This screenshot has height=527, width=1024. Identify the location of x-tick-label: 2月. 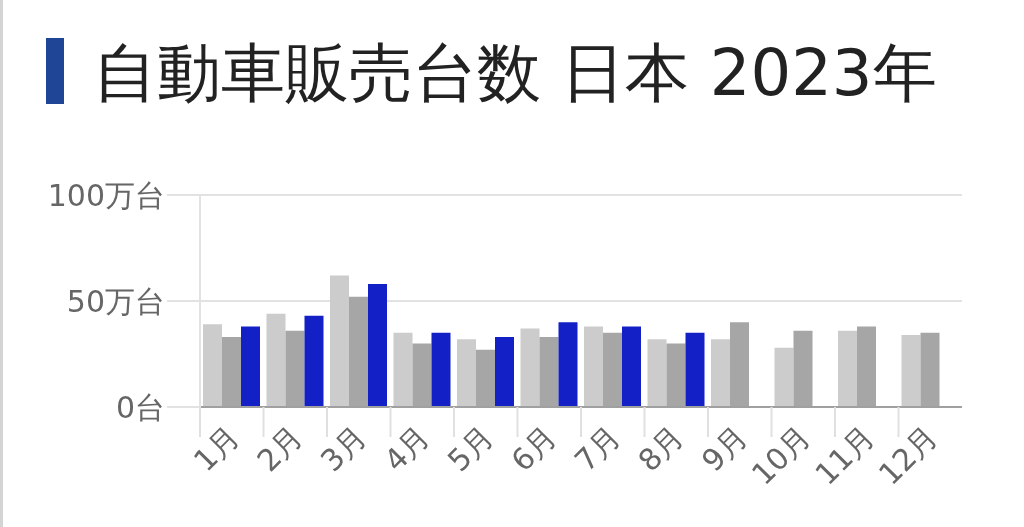
(280, 448).